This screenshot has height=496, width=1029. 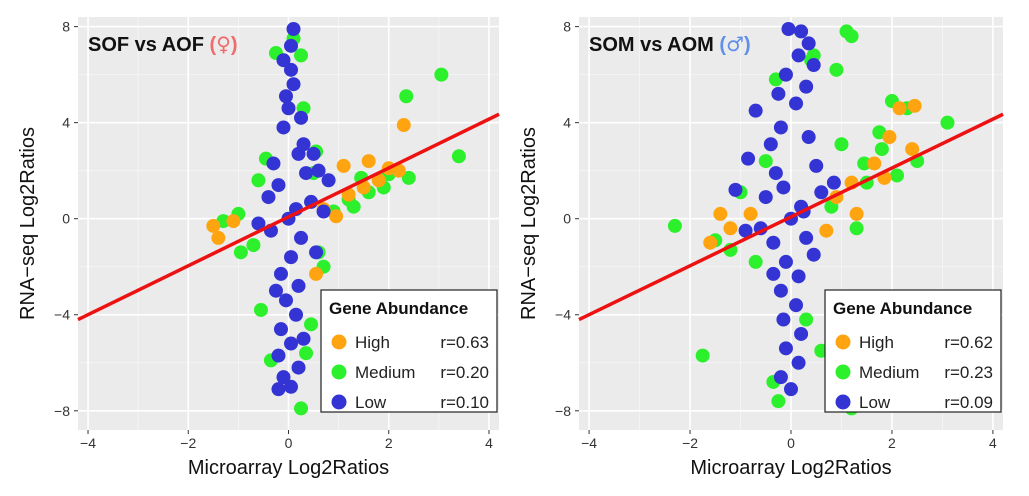 What do you see at coordinates (234, 45) in the screenshot?
I see `chart-0-title-paren-close: )` at bounding box center [234, 45].